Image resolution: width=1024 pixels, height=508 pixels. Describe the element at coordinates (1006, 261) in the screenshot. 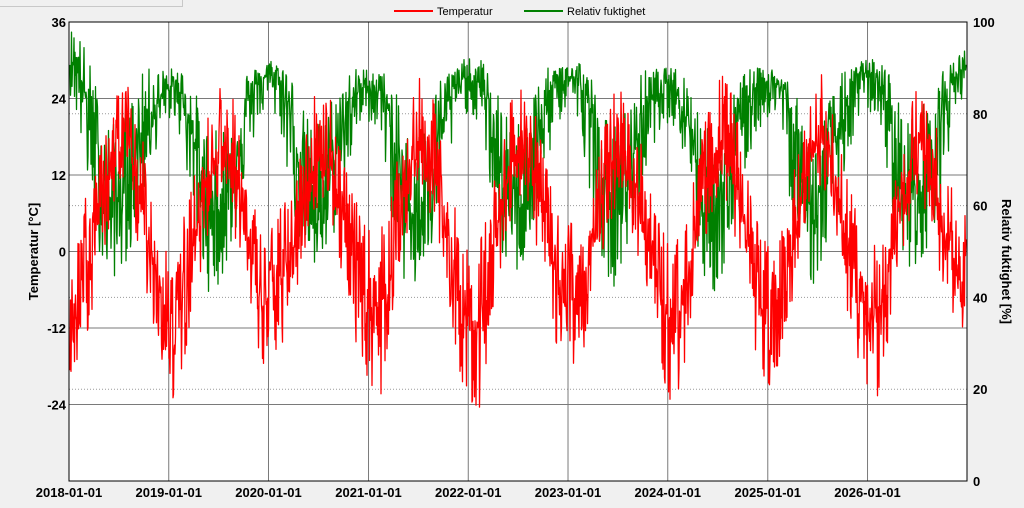

I see `right-axis-title: Relativ fuktighet [%]` at that location.